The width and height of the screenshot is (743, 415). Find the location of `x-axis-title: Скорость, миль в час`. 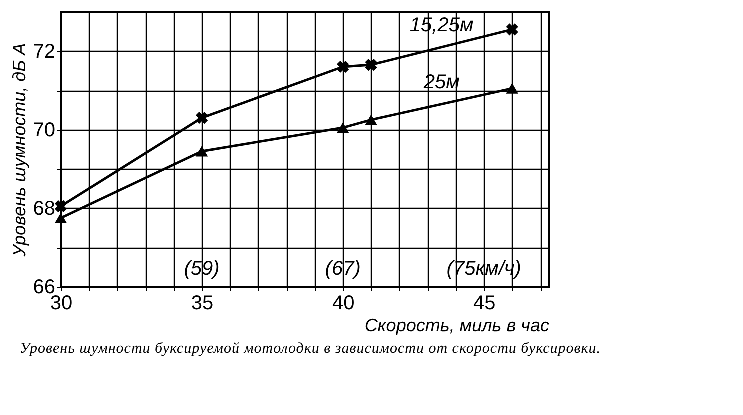

x-axis-title: Скорость, миль в час is located at coordinates (457, 326).